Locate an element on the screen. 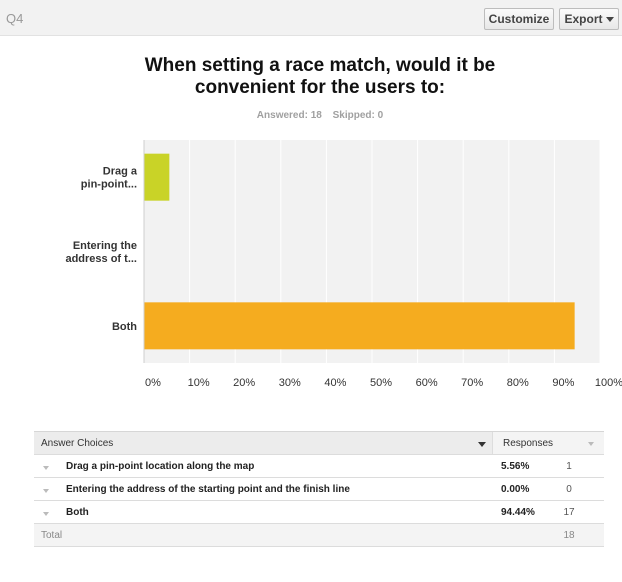  response-percent: 5.56% is located at coordinates (515, 466).